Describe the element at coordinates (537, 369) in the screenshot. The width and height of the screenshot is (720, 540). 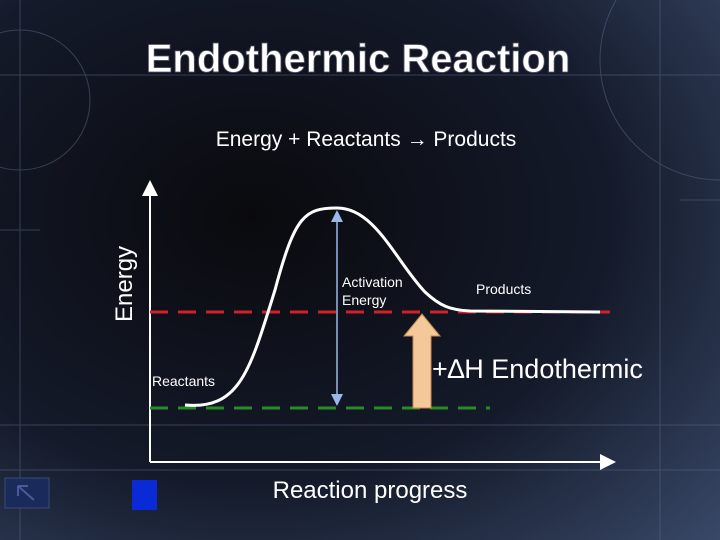
I see `delta-h-label: +∆H Endothermic` at that location.